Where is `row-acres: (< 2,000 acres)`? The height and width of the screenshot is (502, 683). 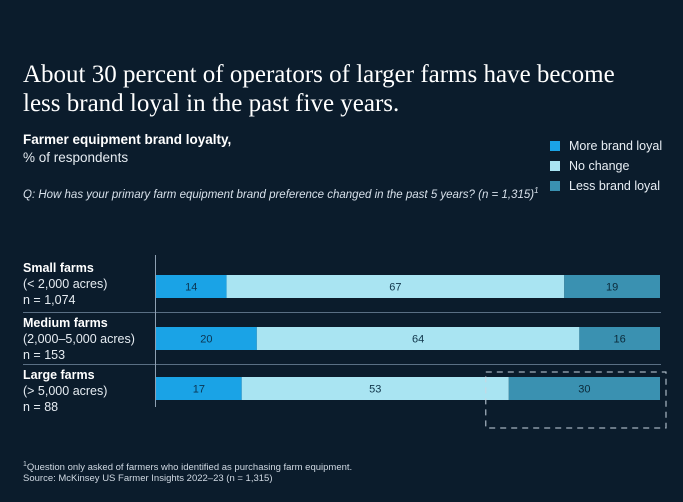 row-acres: (< 2,000 acres) is located at coordinates (65, 284).